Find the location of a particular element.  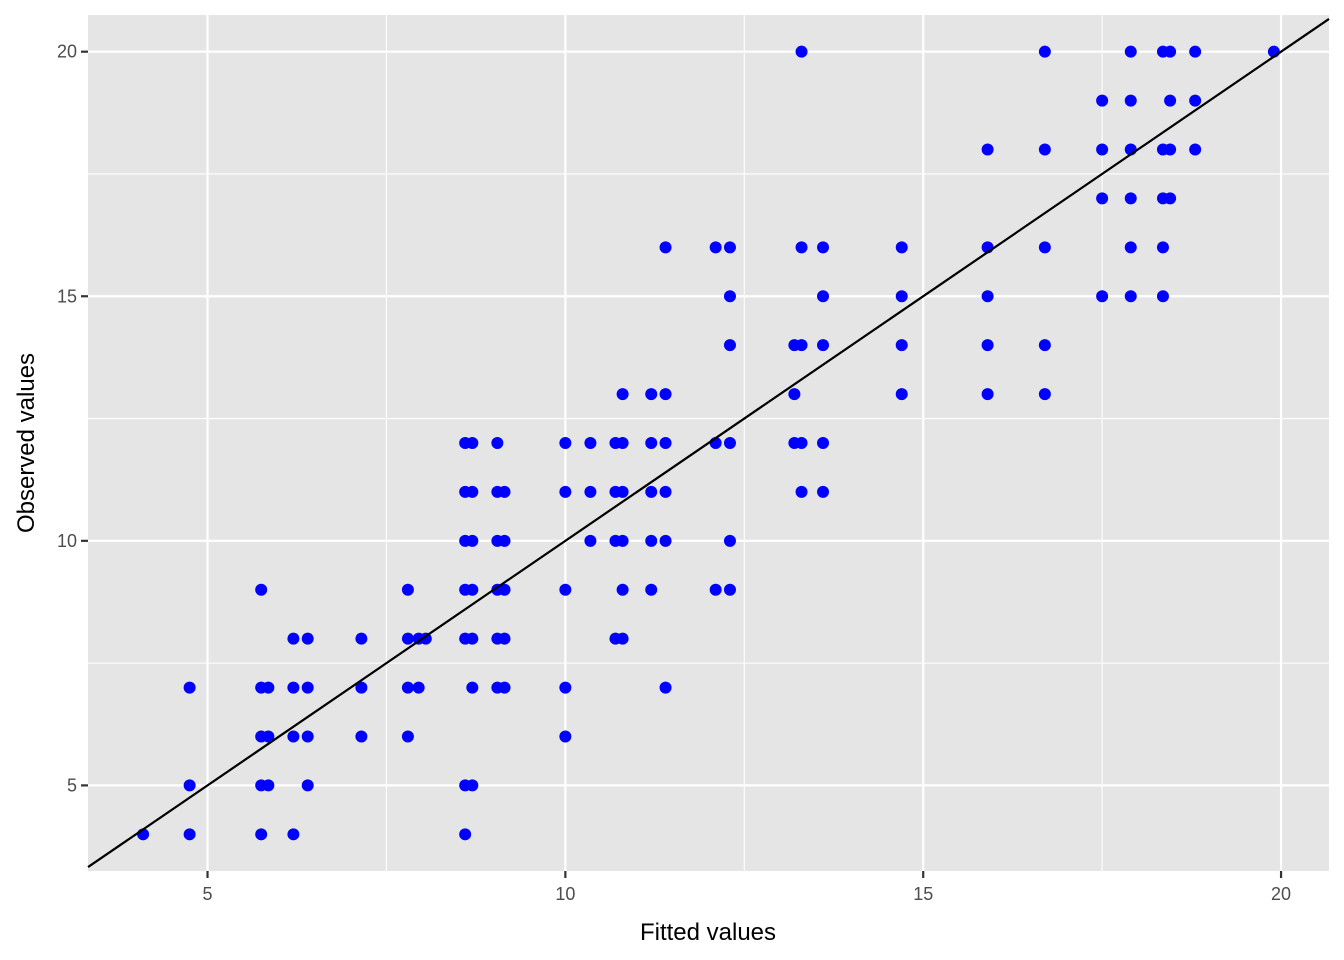

x-tick-label: 5 is located at coordinates (208, 894).